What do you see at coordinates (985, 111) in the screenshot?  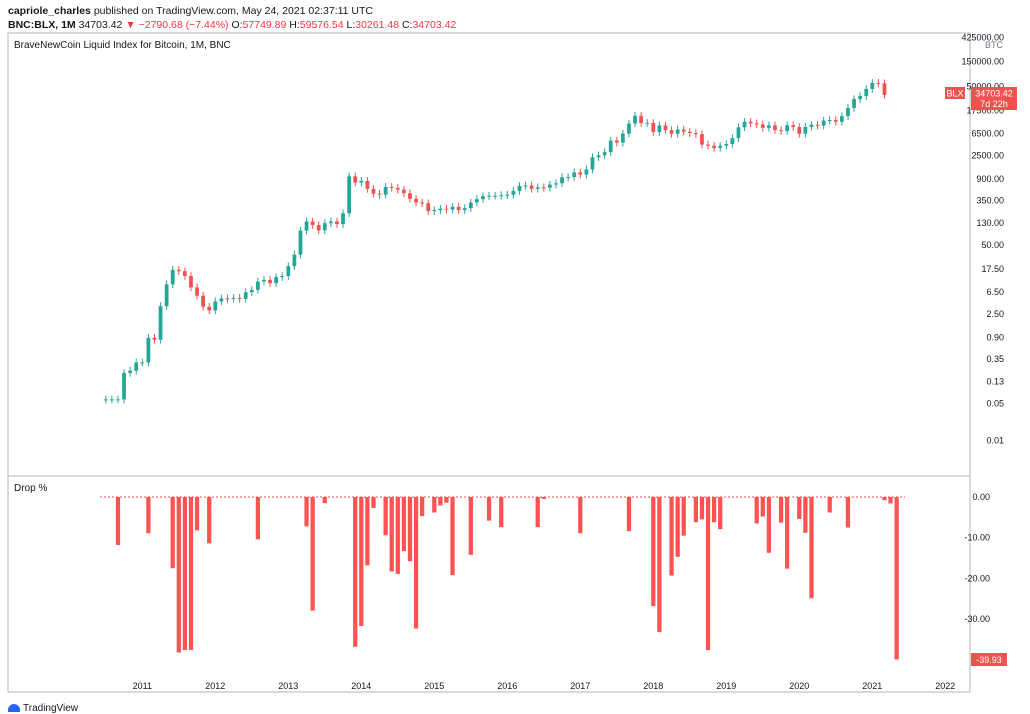 I see `price-tick-label: 17500.00` at bounding box center [985, 111].